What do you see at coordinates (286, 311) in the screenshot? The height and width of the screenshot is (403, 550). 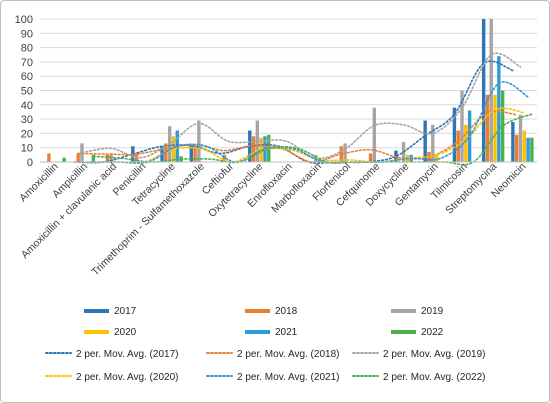 I see `legend-label: 2018` at bounding box center [286, 311].